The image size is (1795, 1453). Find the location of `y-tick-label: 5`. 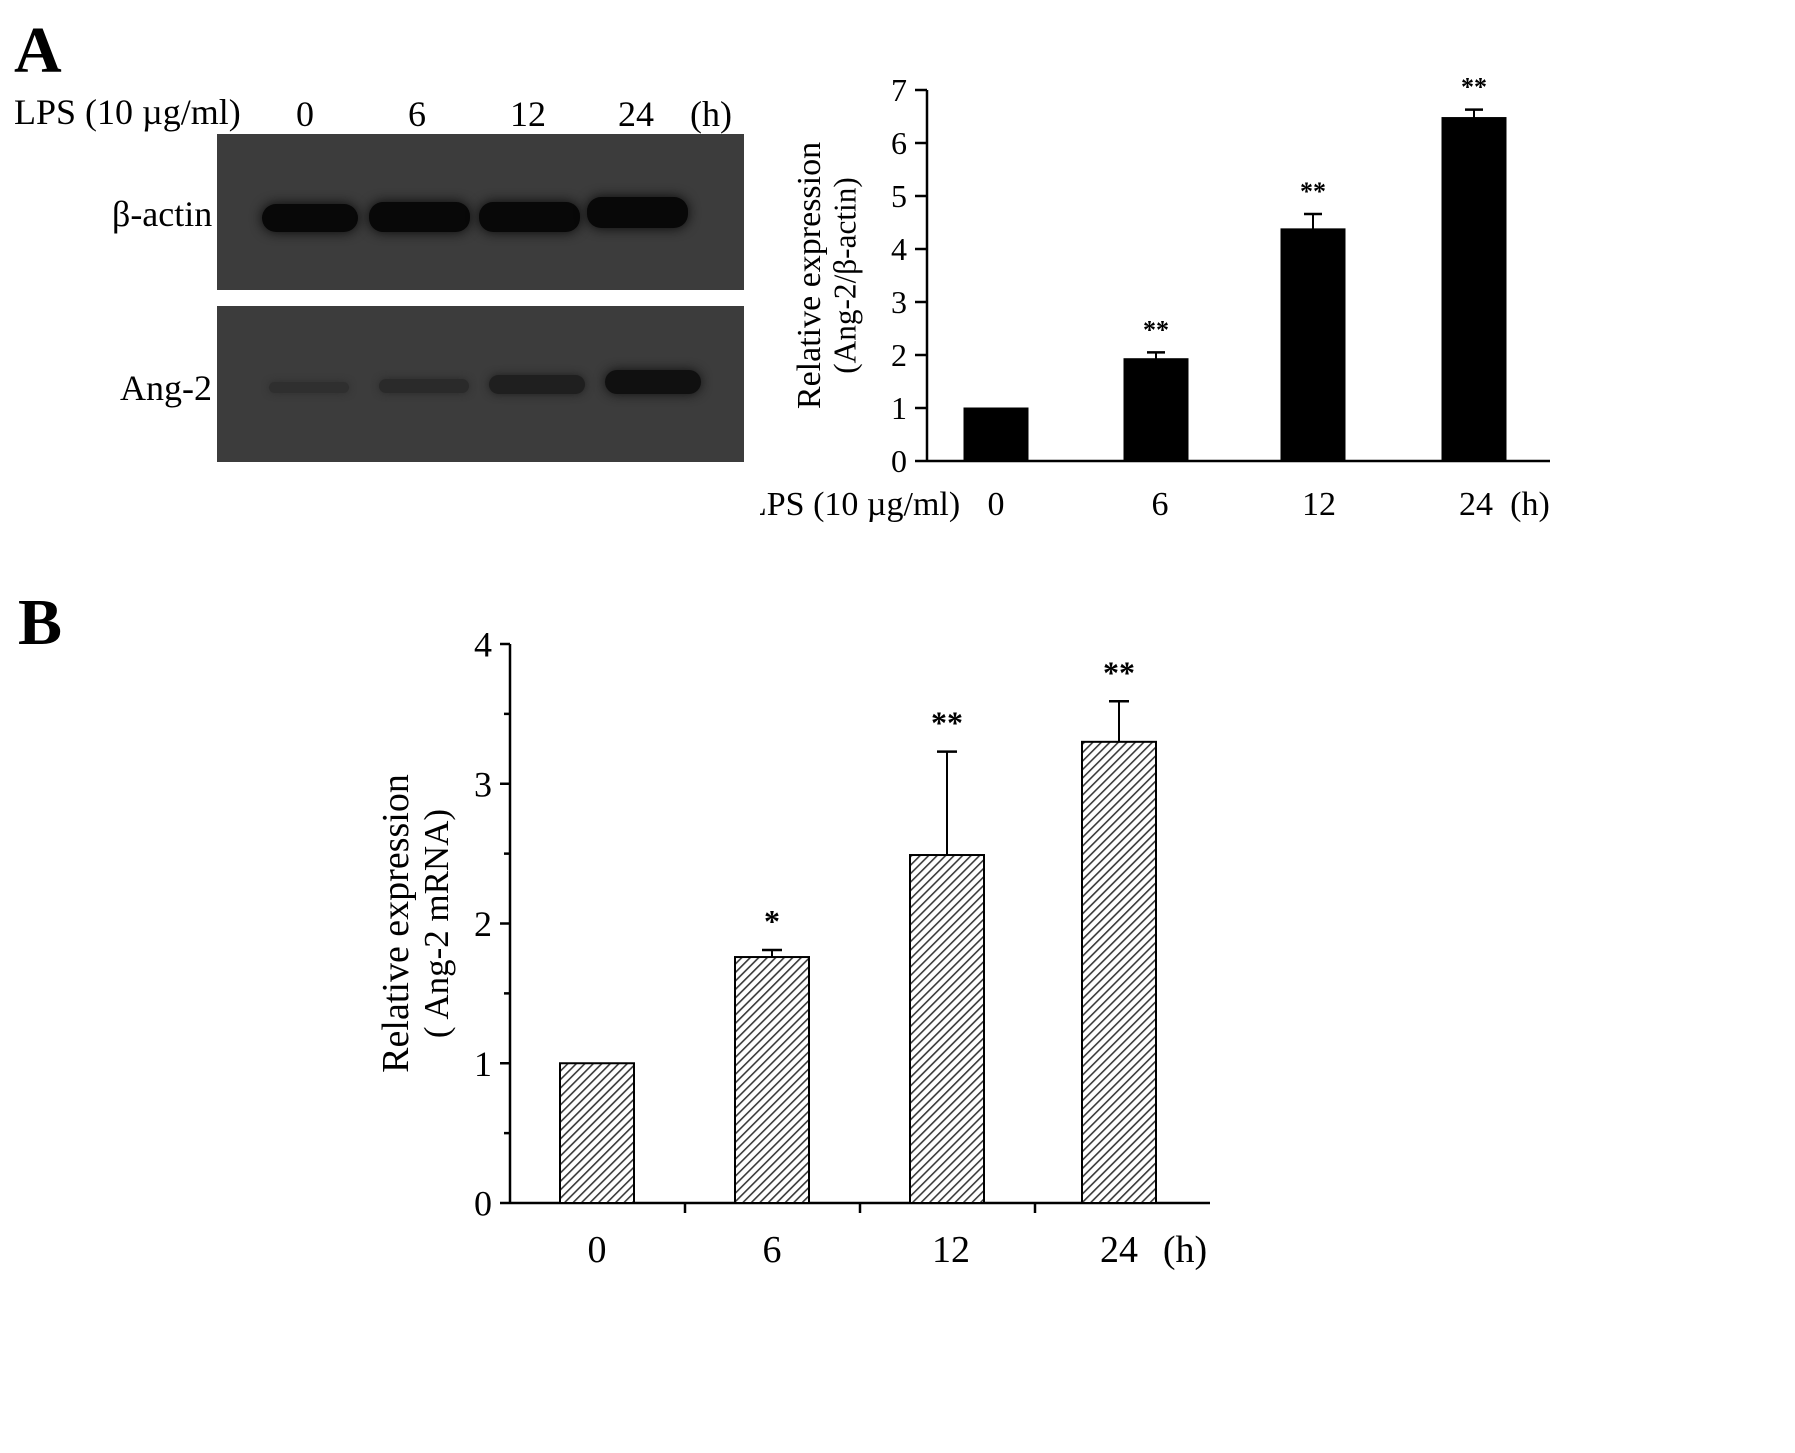

y-tick-label: 5 is located at coordinates (899, 196).